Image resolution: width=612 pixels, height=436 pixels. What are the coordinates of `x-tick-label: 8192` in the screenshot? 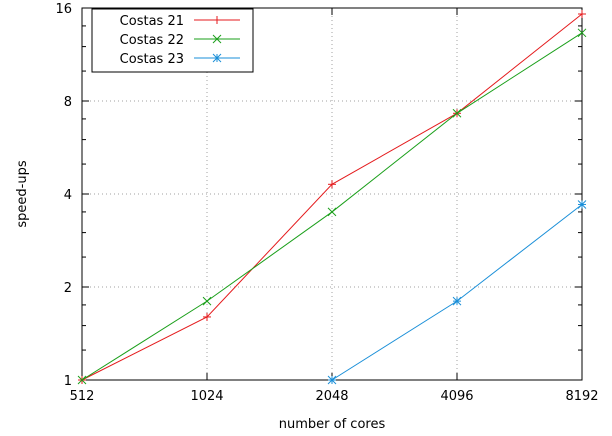 It's located at (581, 396).